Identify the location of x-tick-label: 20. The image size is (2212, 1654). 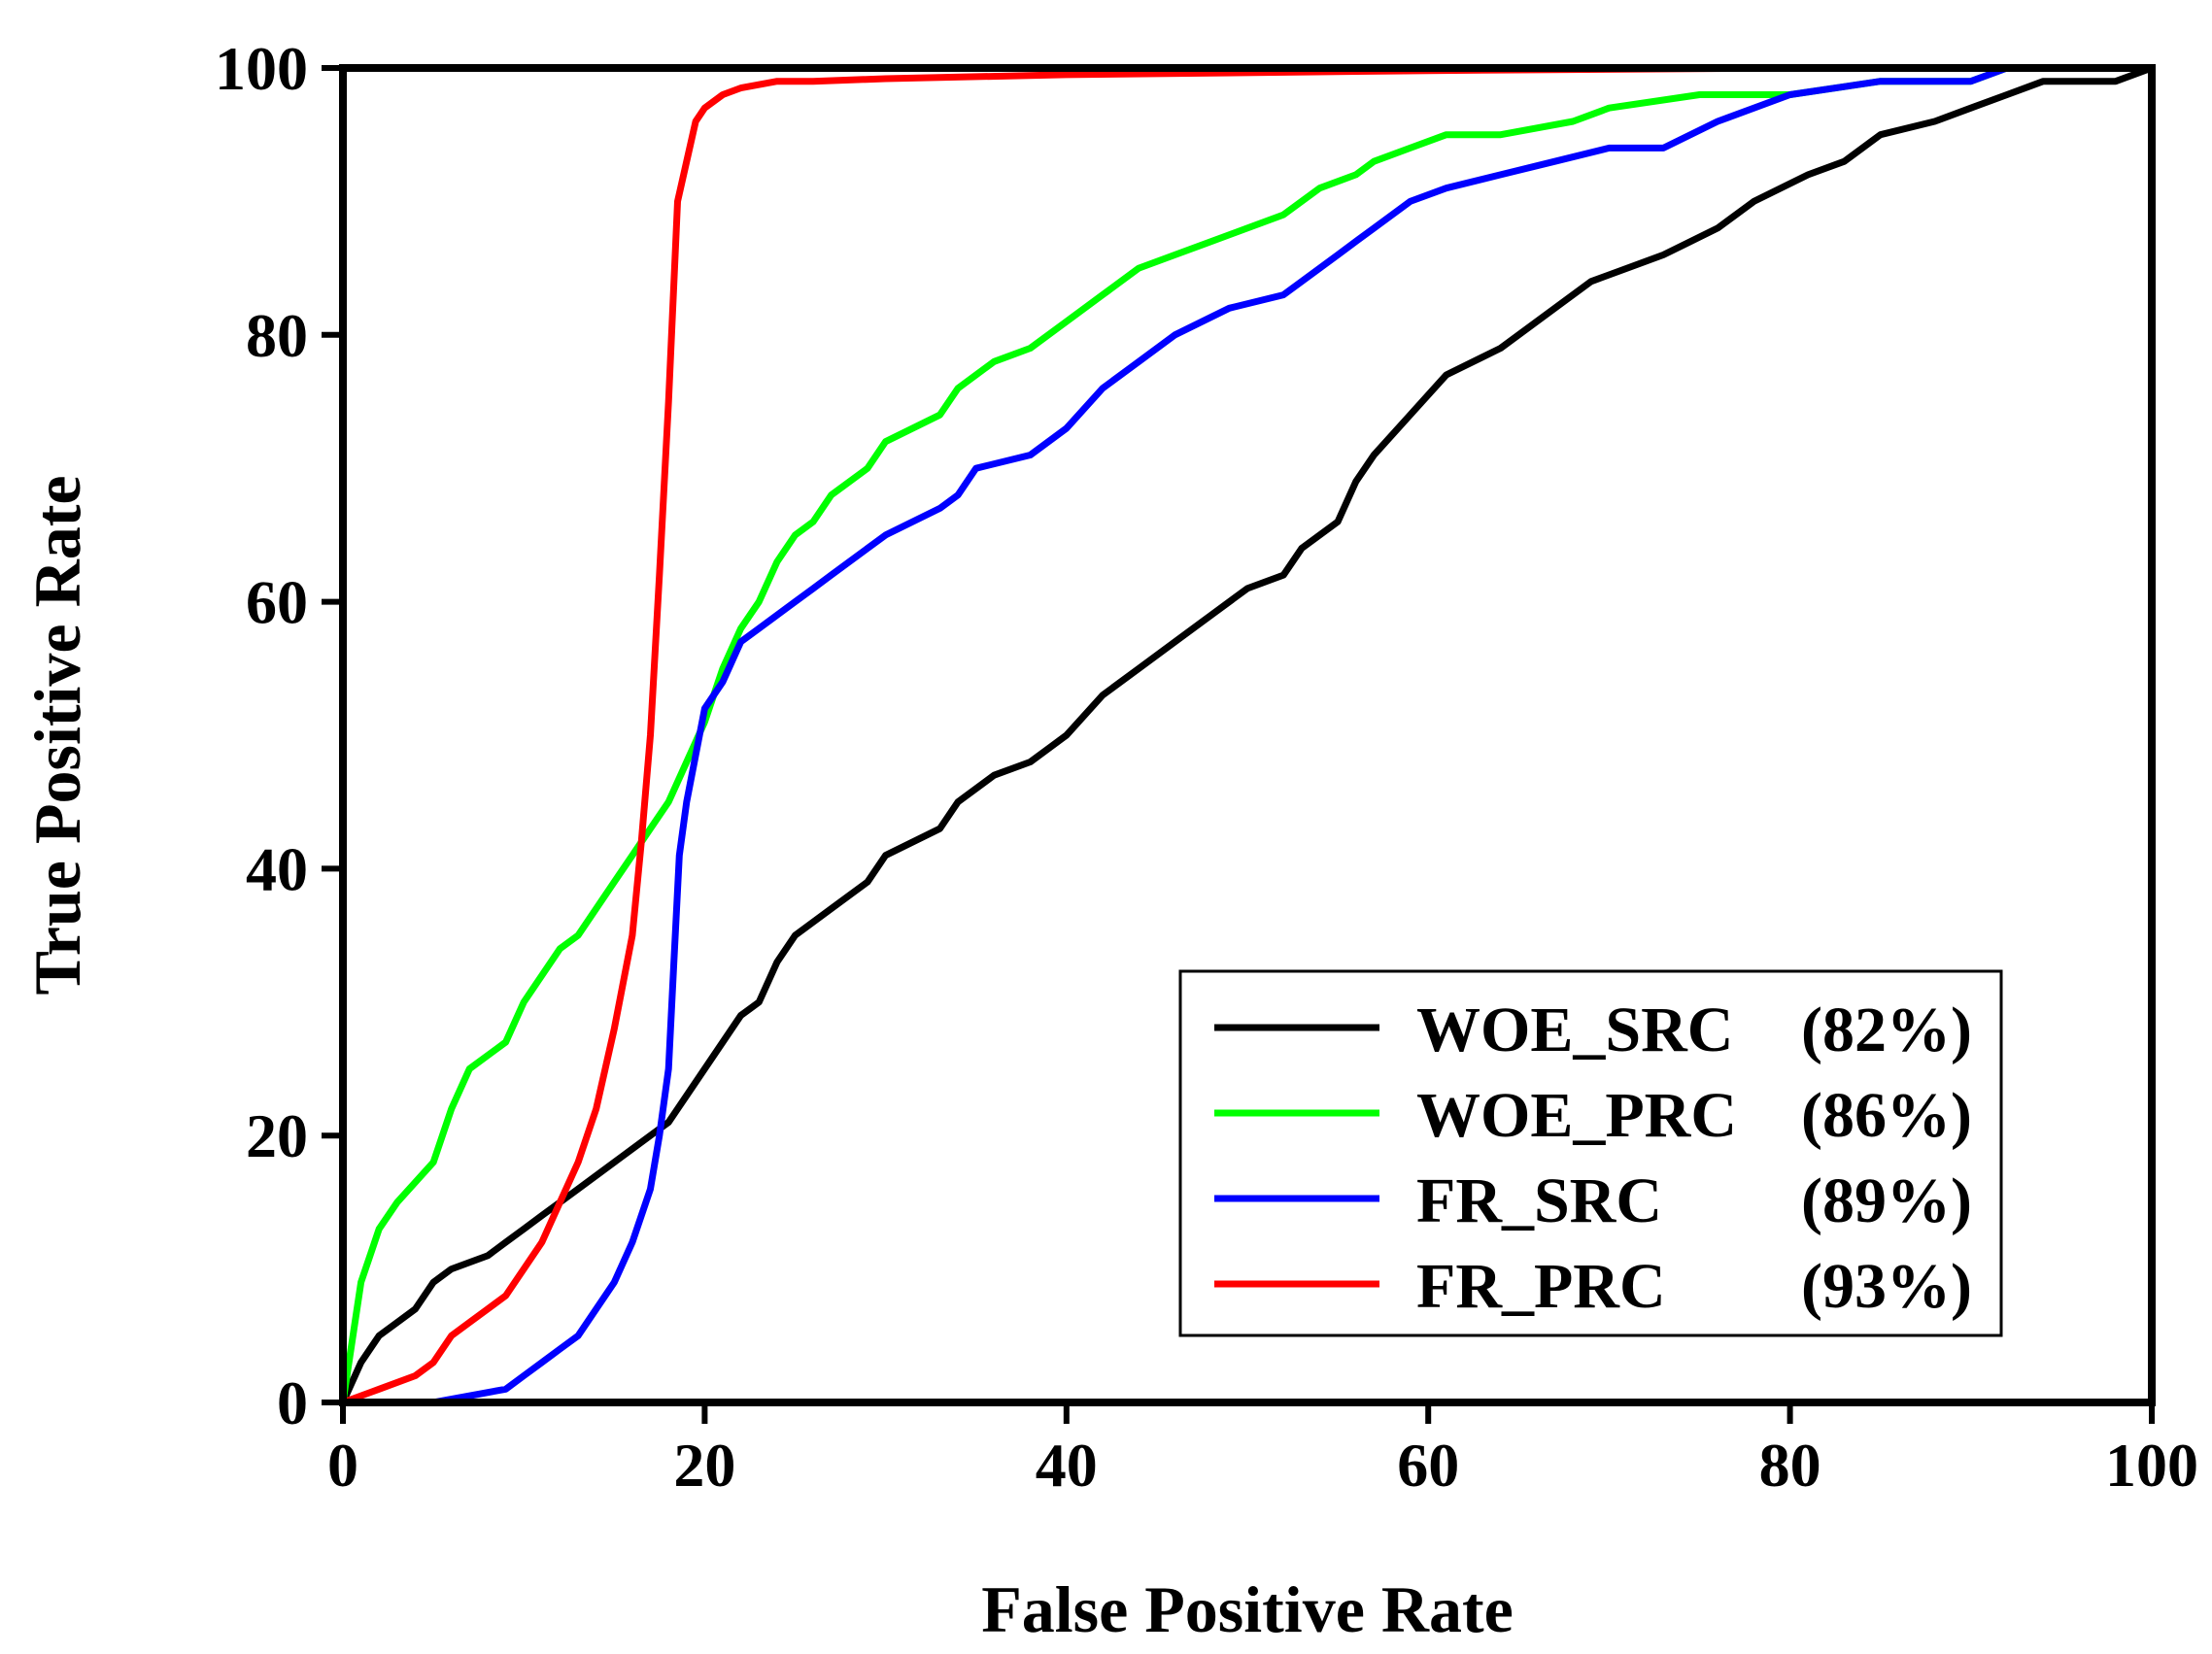
(704, 1465).